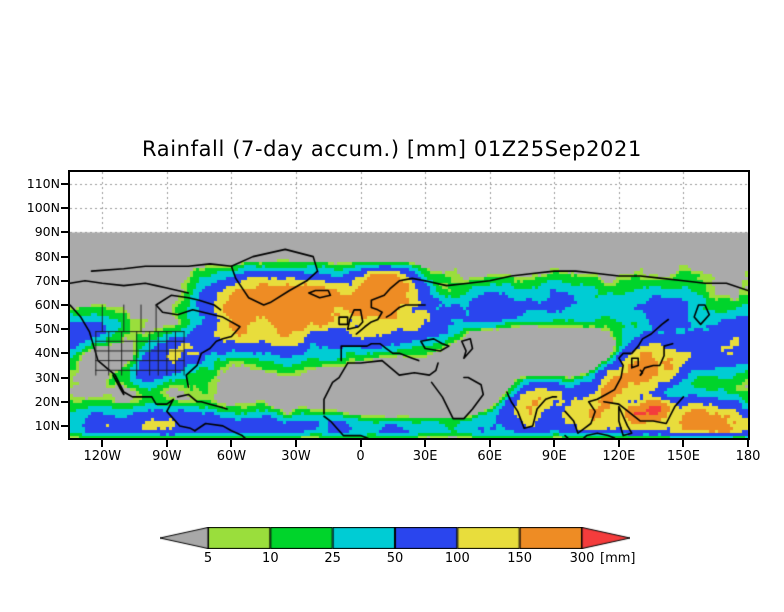  Describe the element at coordinates (296, 456) in the screenshot. I see `x-tick-label-30W: 30W` at that location.